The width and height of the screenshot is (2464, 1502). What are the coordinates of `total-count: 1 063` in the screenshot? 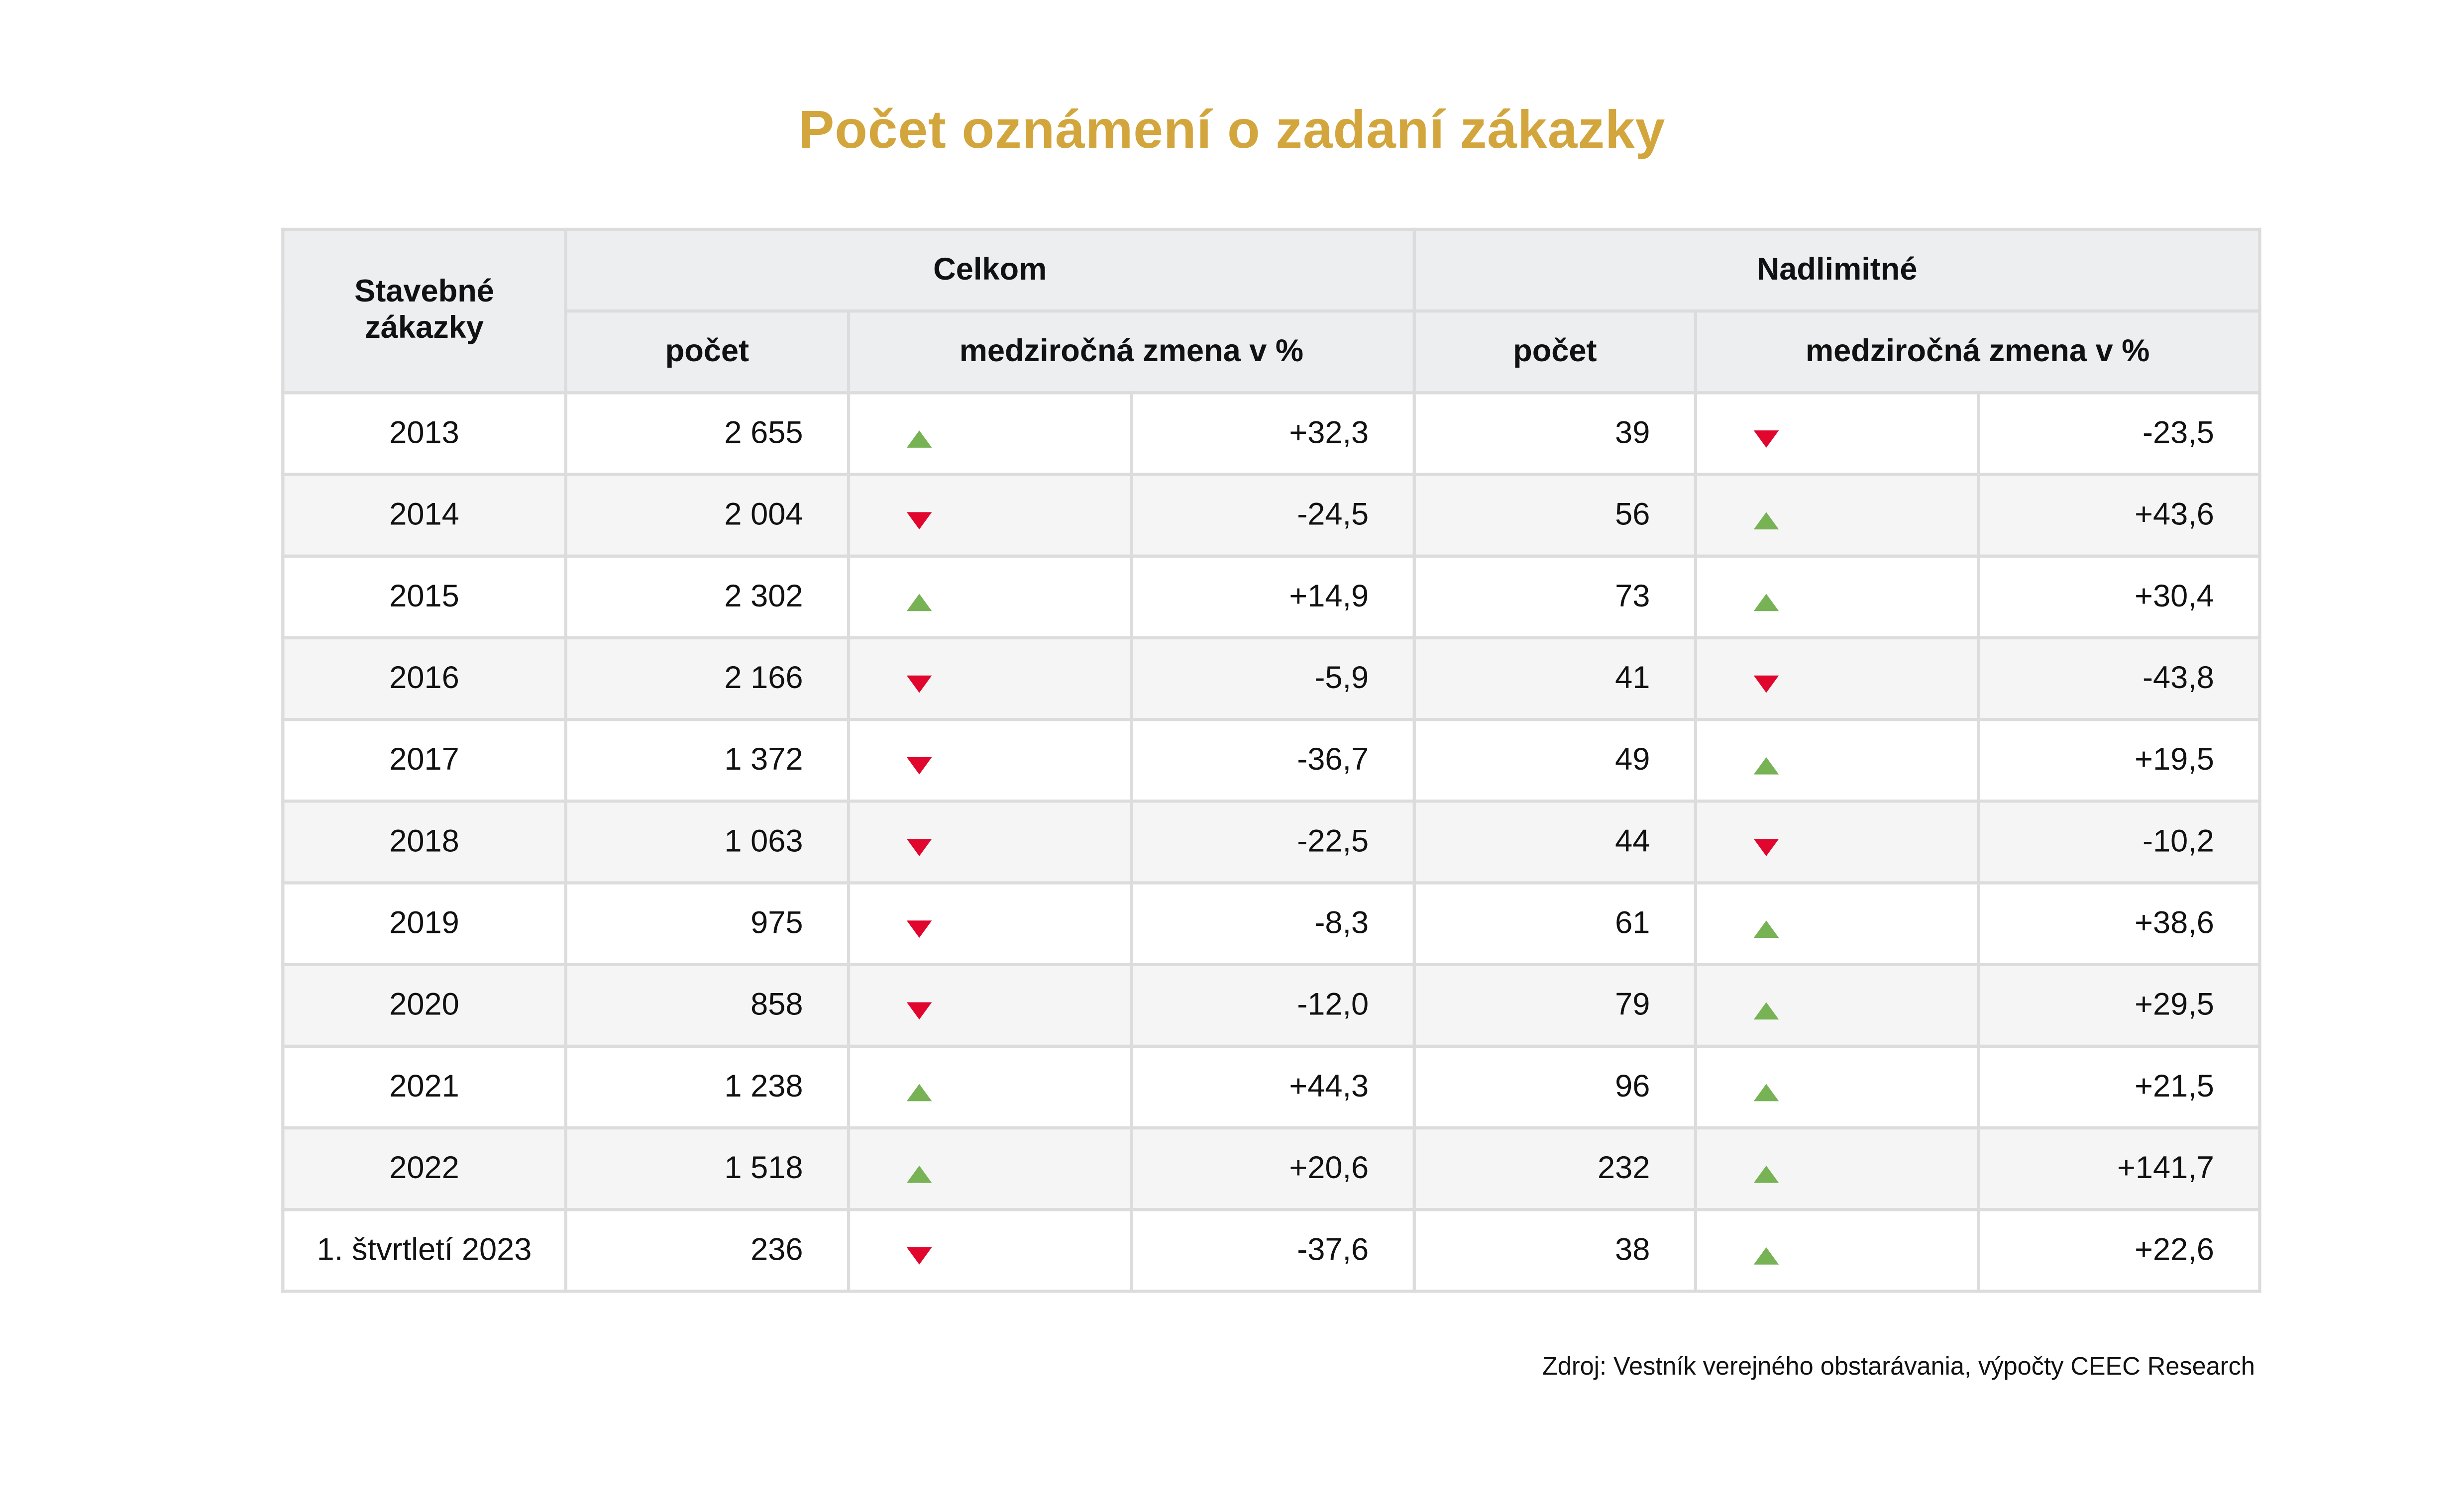 It's located at (708, 842).